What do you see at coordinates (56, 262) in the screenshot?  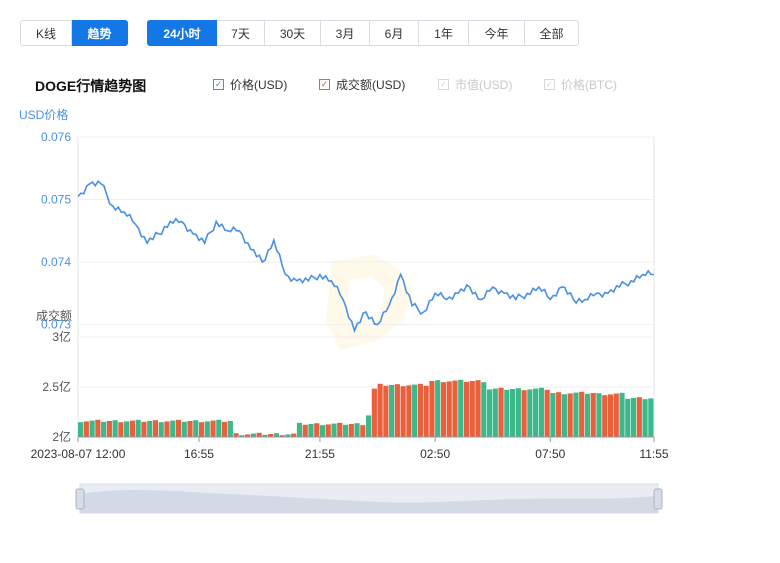 I see `price-tick-label: 0.074` at bounding box center [56, 262].